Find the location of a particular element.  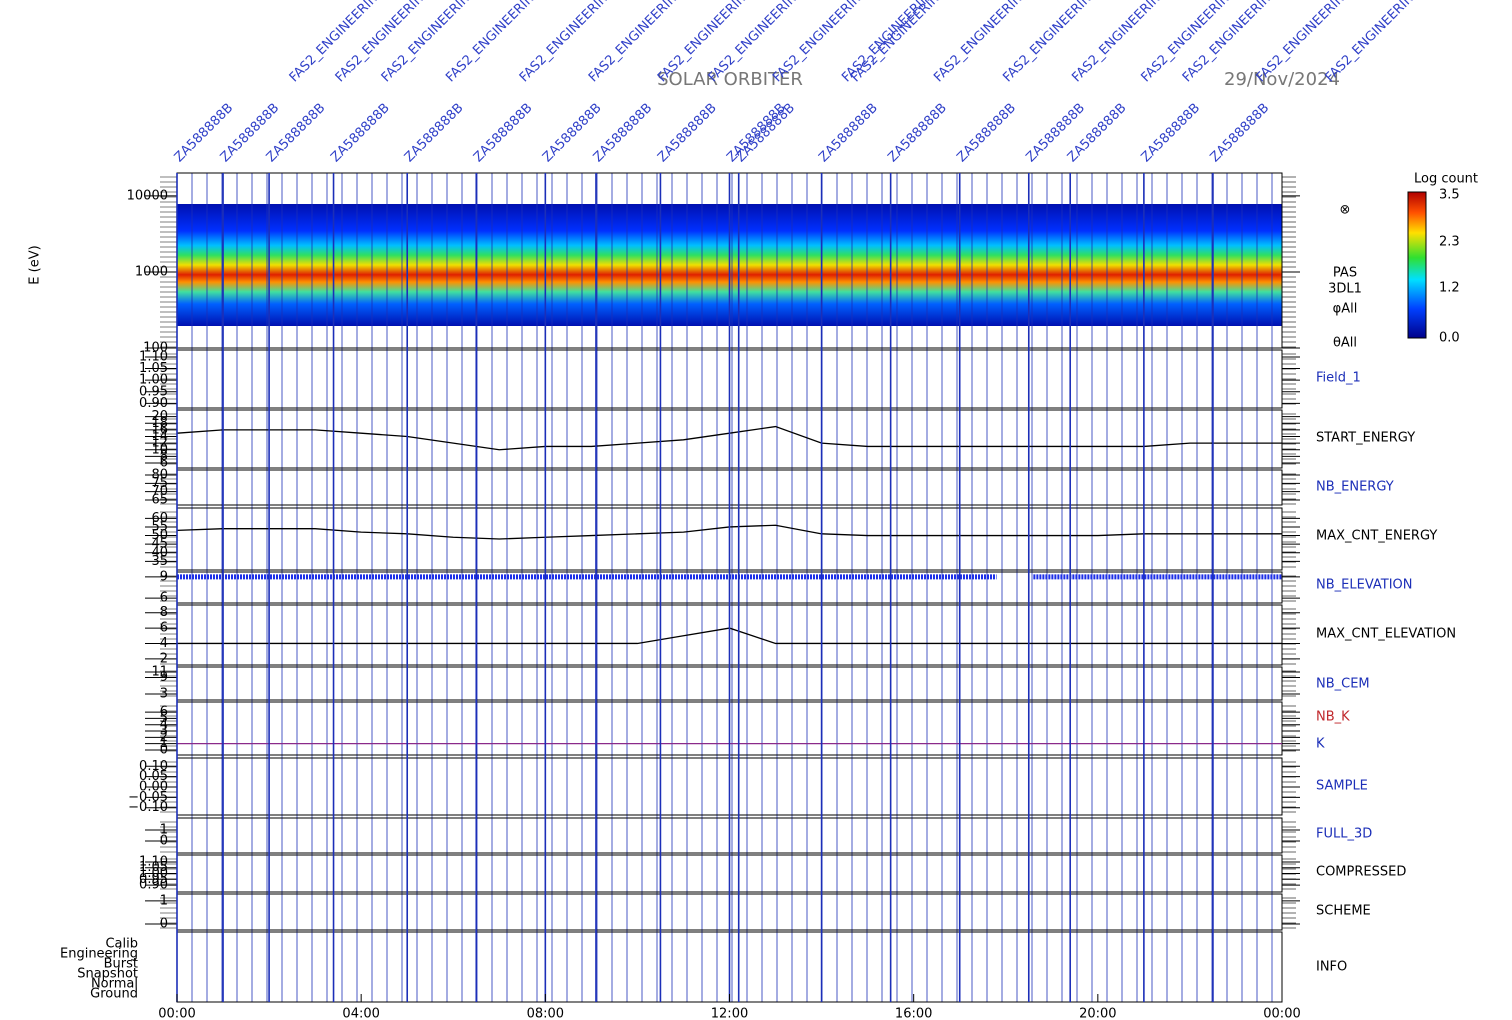

colorbar-tick-label: 0.0 is located at coordinates (1449, 338).